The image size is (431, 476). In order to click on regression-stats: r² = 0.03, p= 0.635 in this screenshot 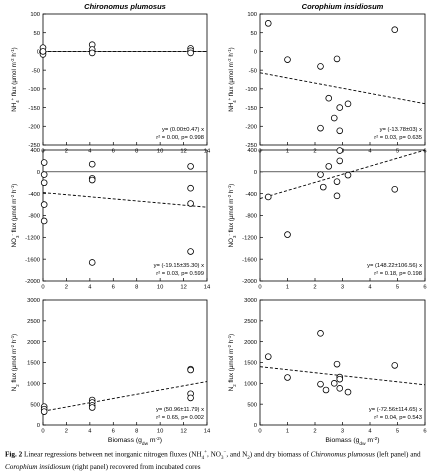, I will do `click(398, 138)`.